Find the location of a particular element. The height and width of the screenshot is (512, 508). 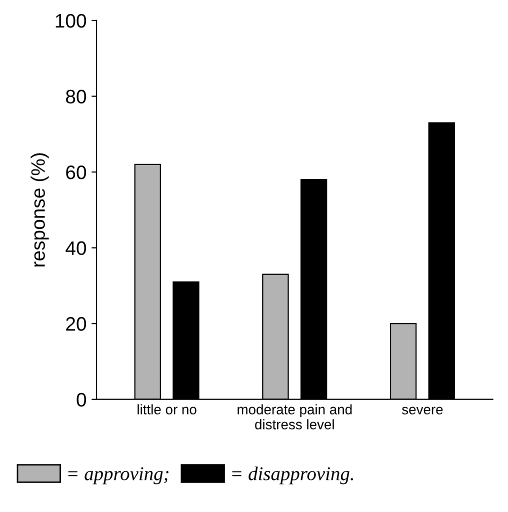

y-axis-title: response (%) is located at coordinates (39, 209).